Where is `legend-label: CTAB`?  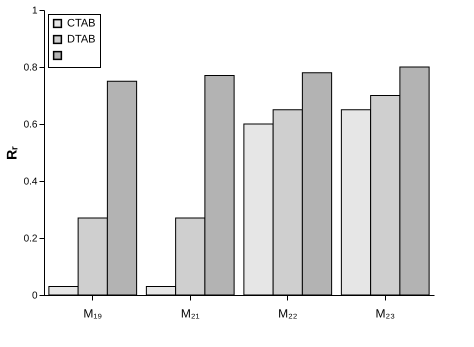 legend-label: CTAB is located at coordinates (81, 24).